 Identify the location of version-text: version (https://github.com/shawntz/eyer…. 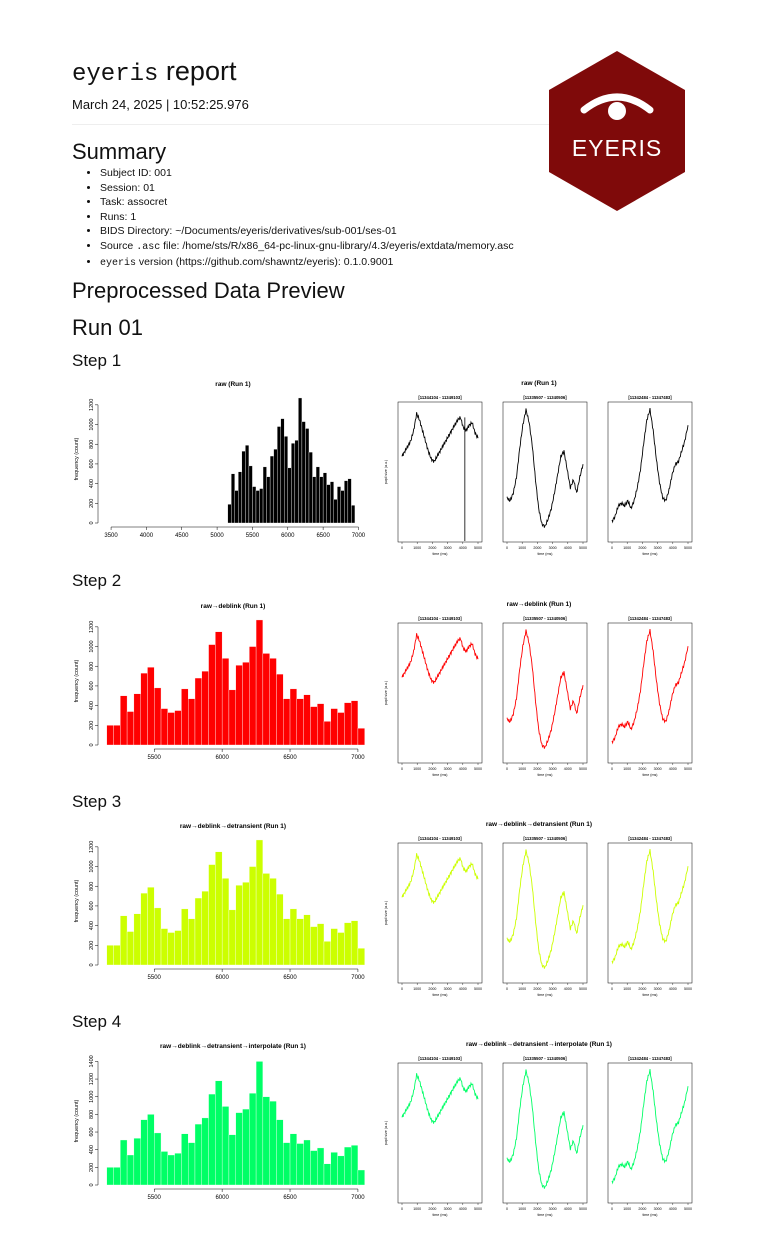
(265, 262).